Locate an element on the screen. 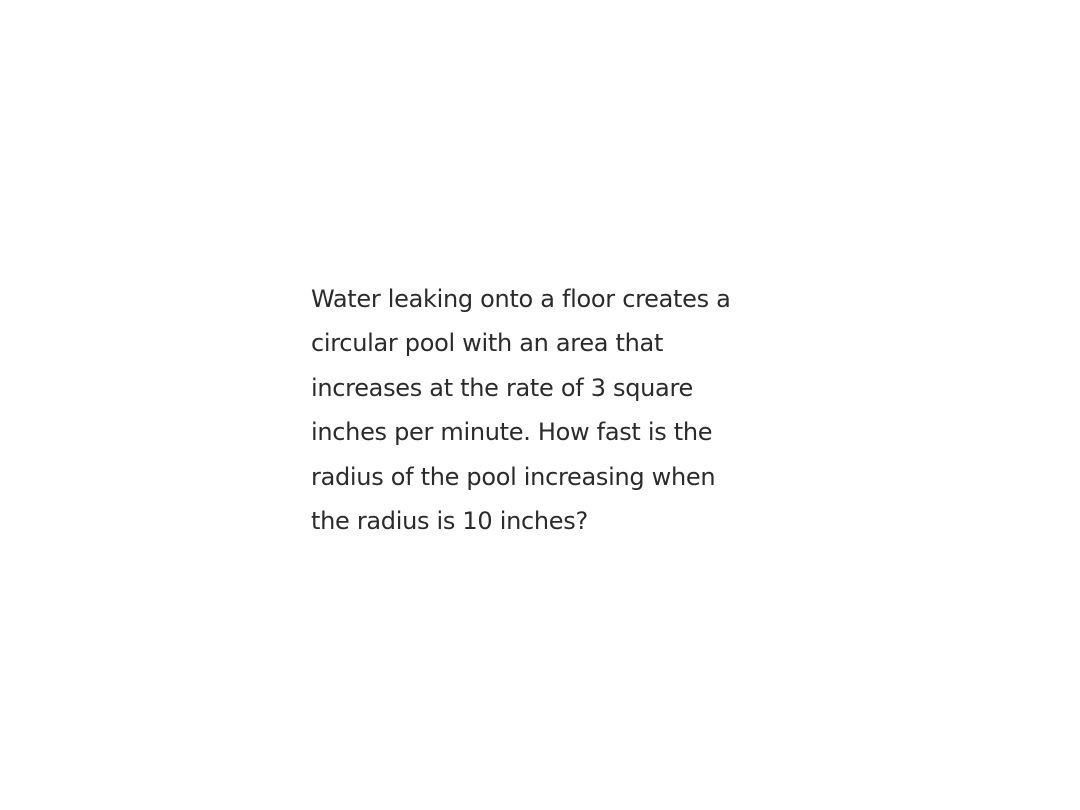 The width and height of the screenshot is (1080, 810). problem-line-3: increases at the rate of 3 square is located at coordinates (502, 387).